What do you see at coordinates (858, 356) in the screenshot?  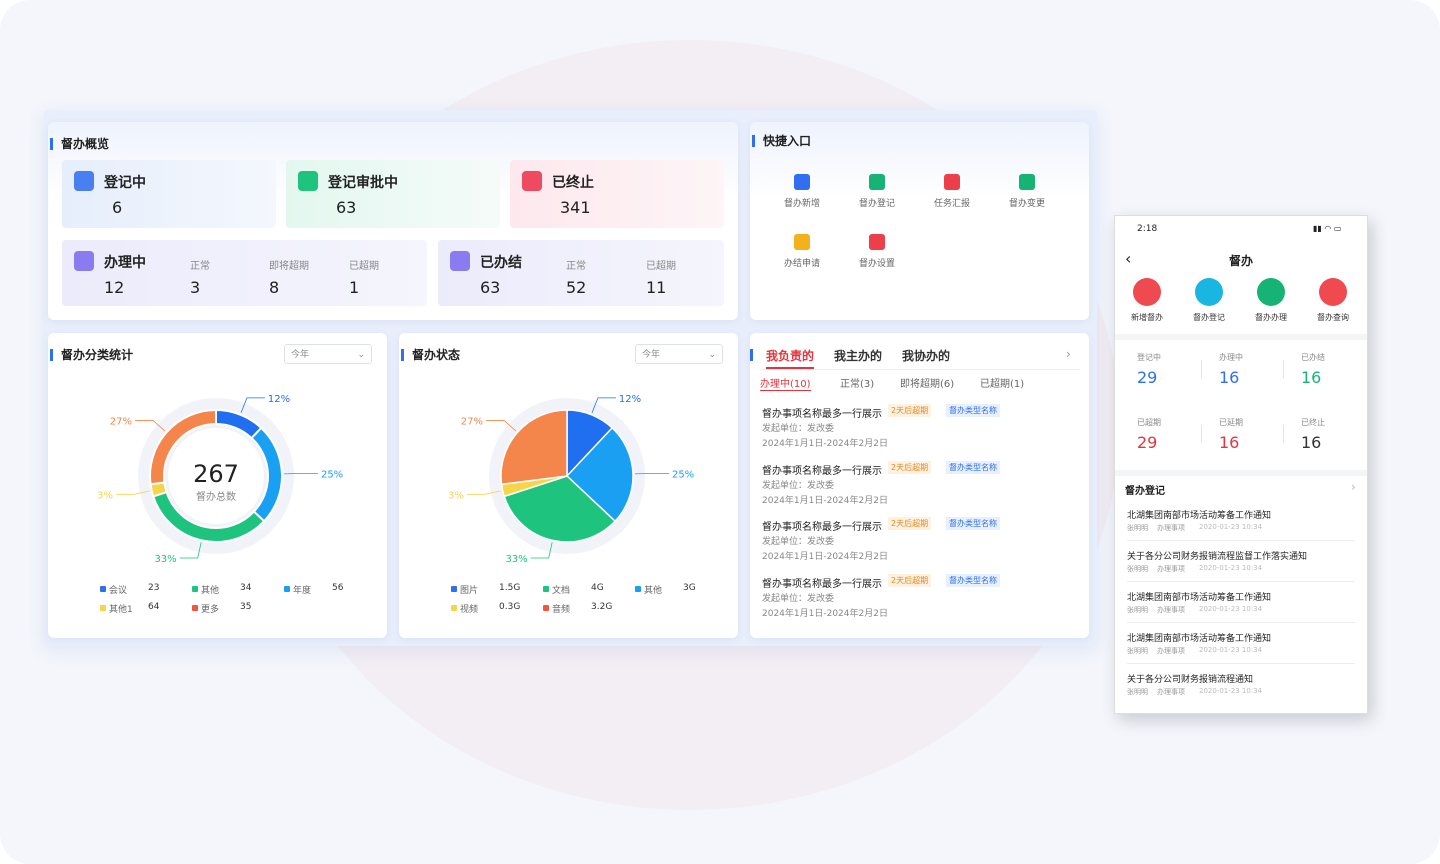 I see `tab: 我主办的` at bounding box center [858, 356].